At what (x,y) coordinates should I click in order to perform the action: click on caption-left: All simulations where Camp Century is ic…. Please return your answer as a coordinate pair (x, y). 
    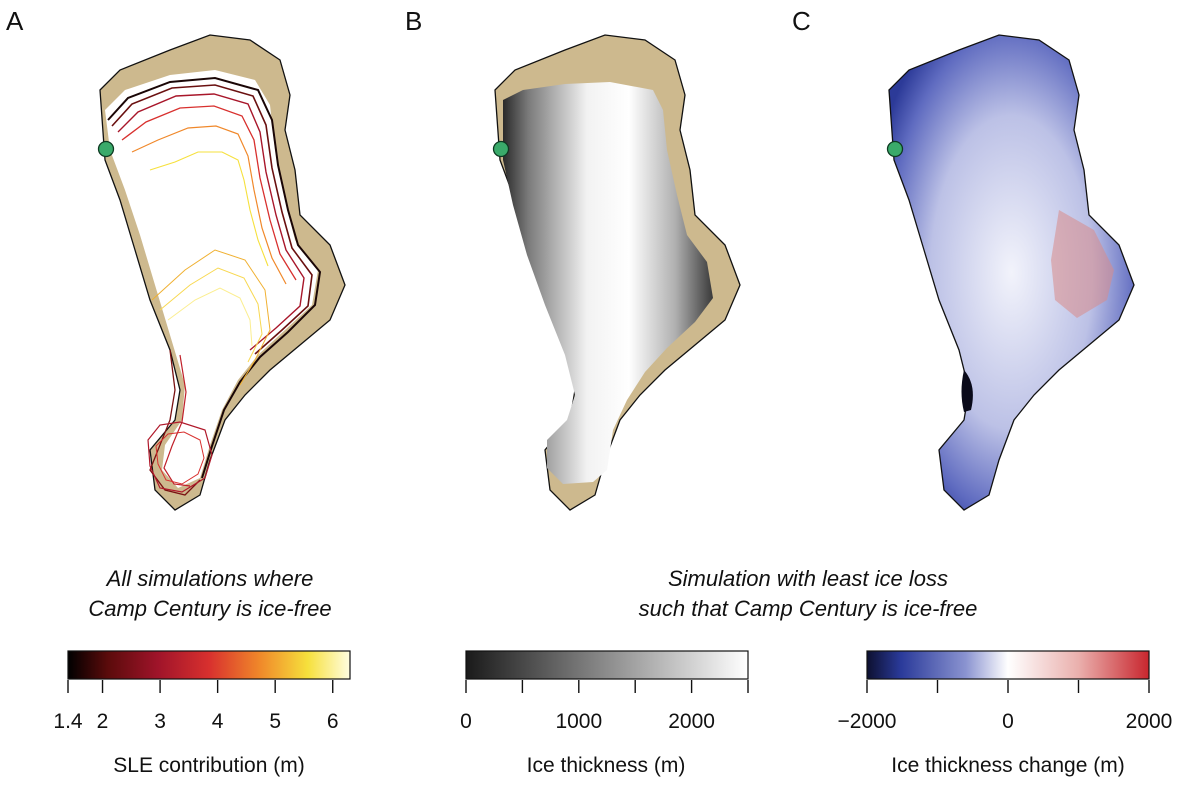
    Looking at the image, I should click on (209, 593).